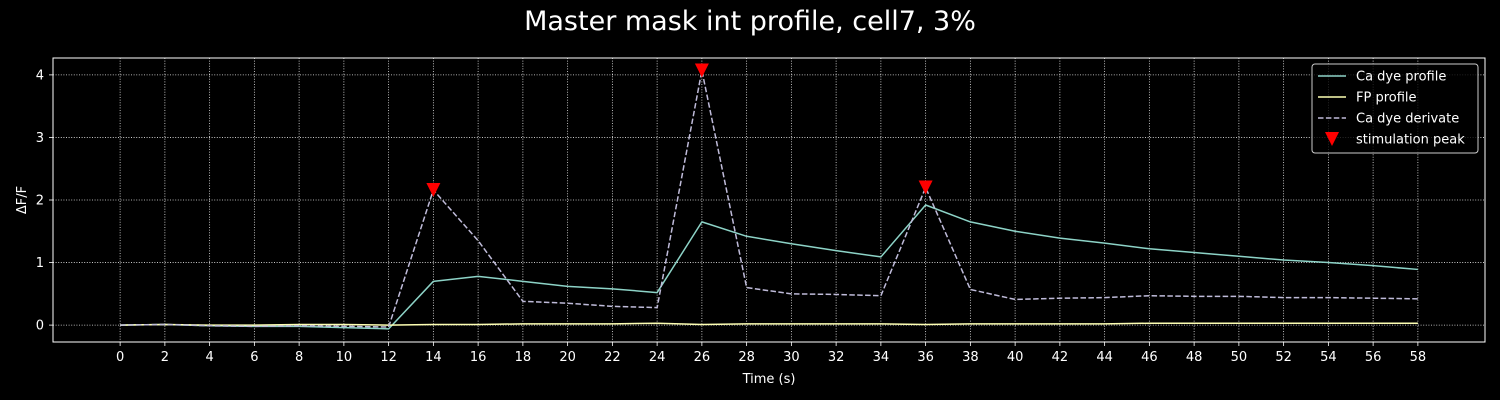 The image size is (1500, 400). Describe the element at coordinates (344, 357) in the screenshot. I see `x-tick-label: 10` at that location.